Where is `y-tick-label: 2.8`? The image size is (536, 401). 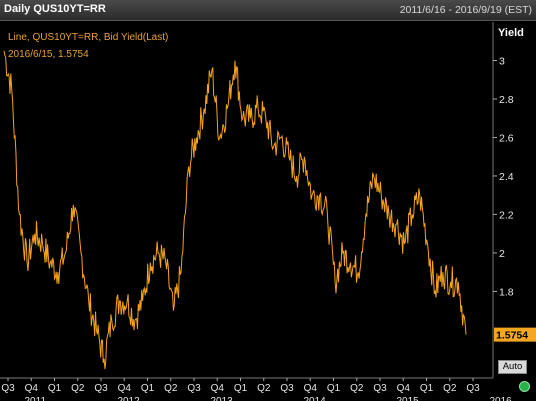
y-tick-label: 2.8 is located at coordinates (506, 100).